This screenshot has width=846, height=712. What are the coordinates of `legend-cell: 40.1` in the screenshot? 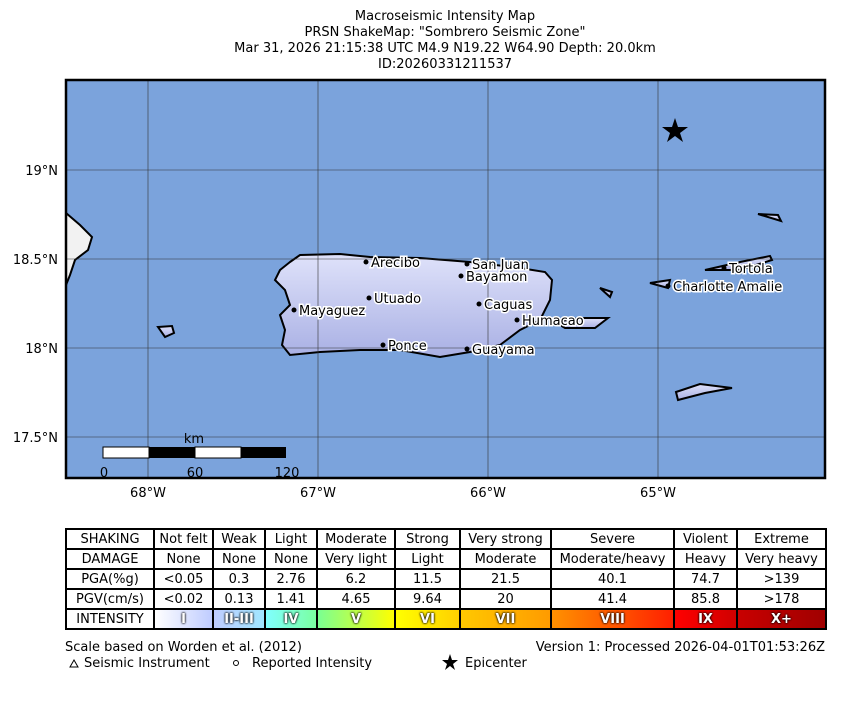 It's located at (612, 579).